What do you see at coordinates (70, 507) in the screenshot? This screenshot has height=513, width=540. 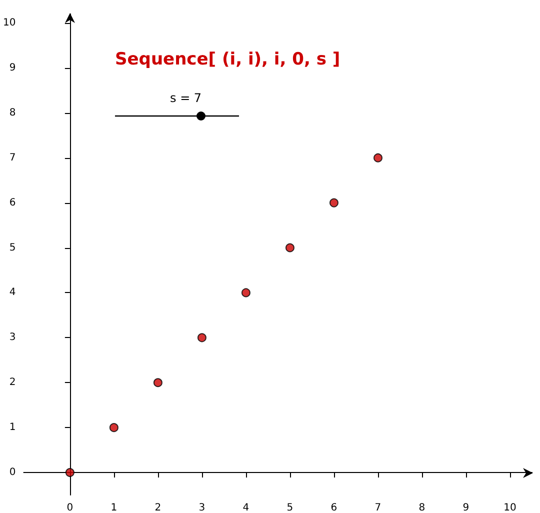 I see `x-tick-label: 0` at bounding box center [70, 507].